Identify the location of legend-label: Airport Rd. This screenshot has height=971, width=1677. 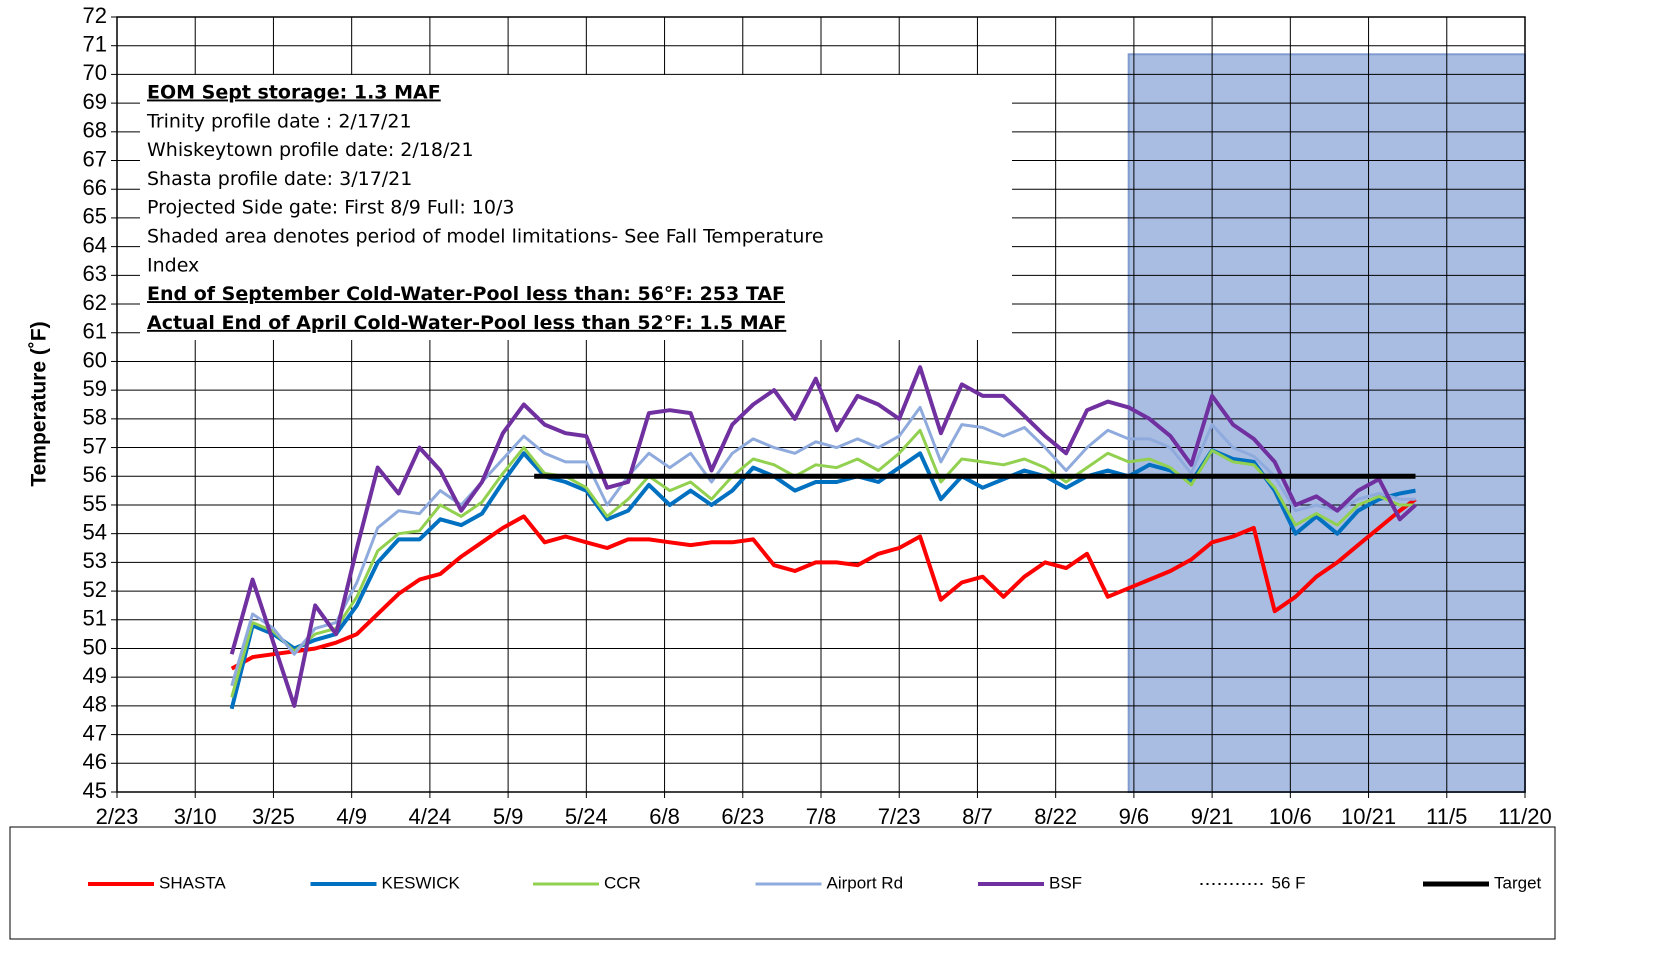
(865, 882).